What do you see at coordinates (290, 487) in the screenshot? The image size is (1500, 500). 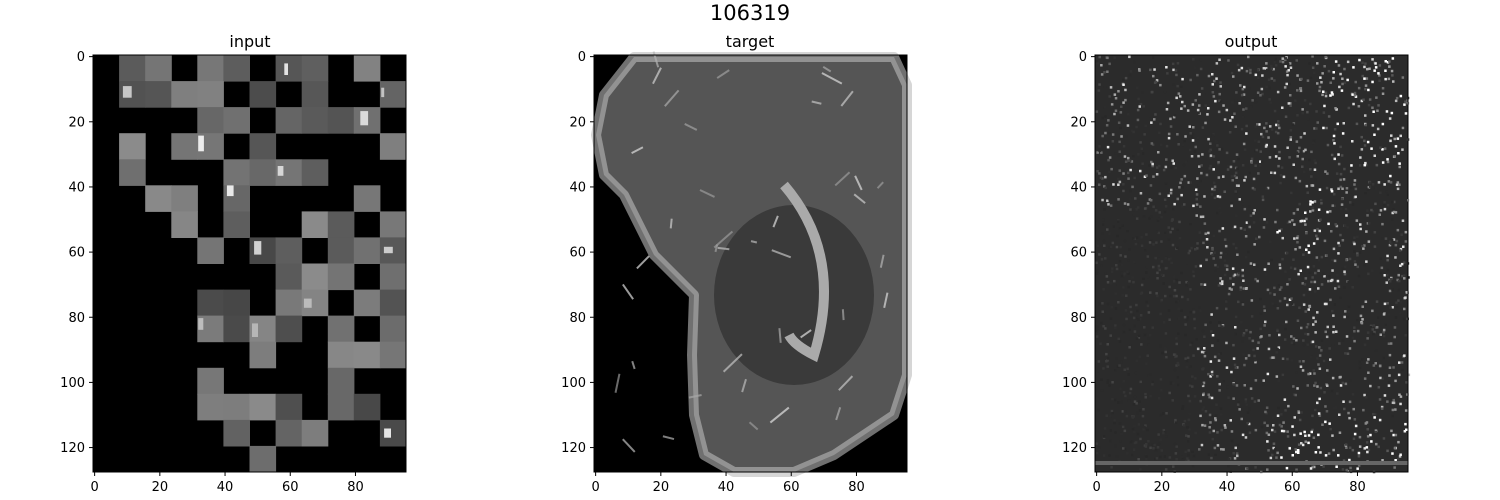 I see `x-tick-label: 60` at bounding box center [290, 487].